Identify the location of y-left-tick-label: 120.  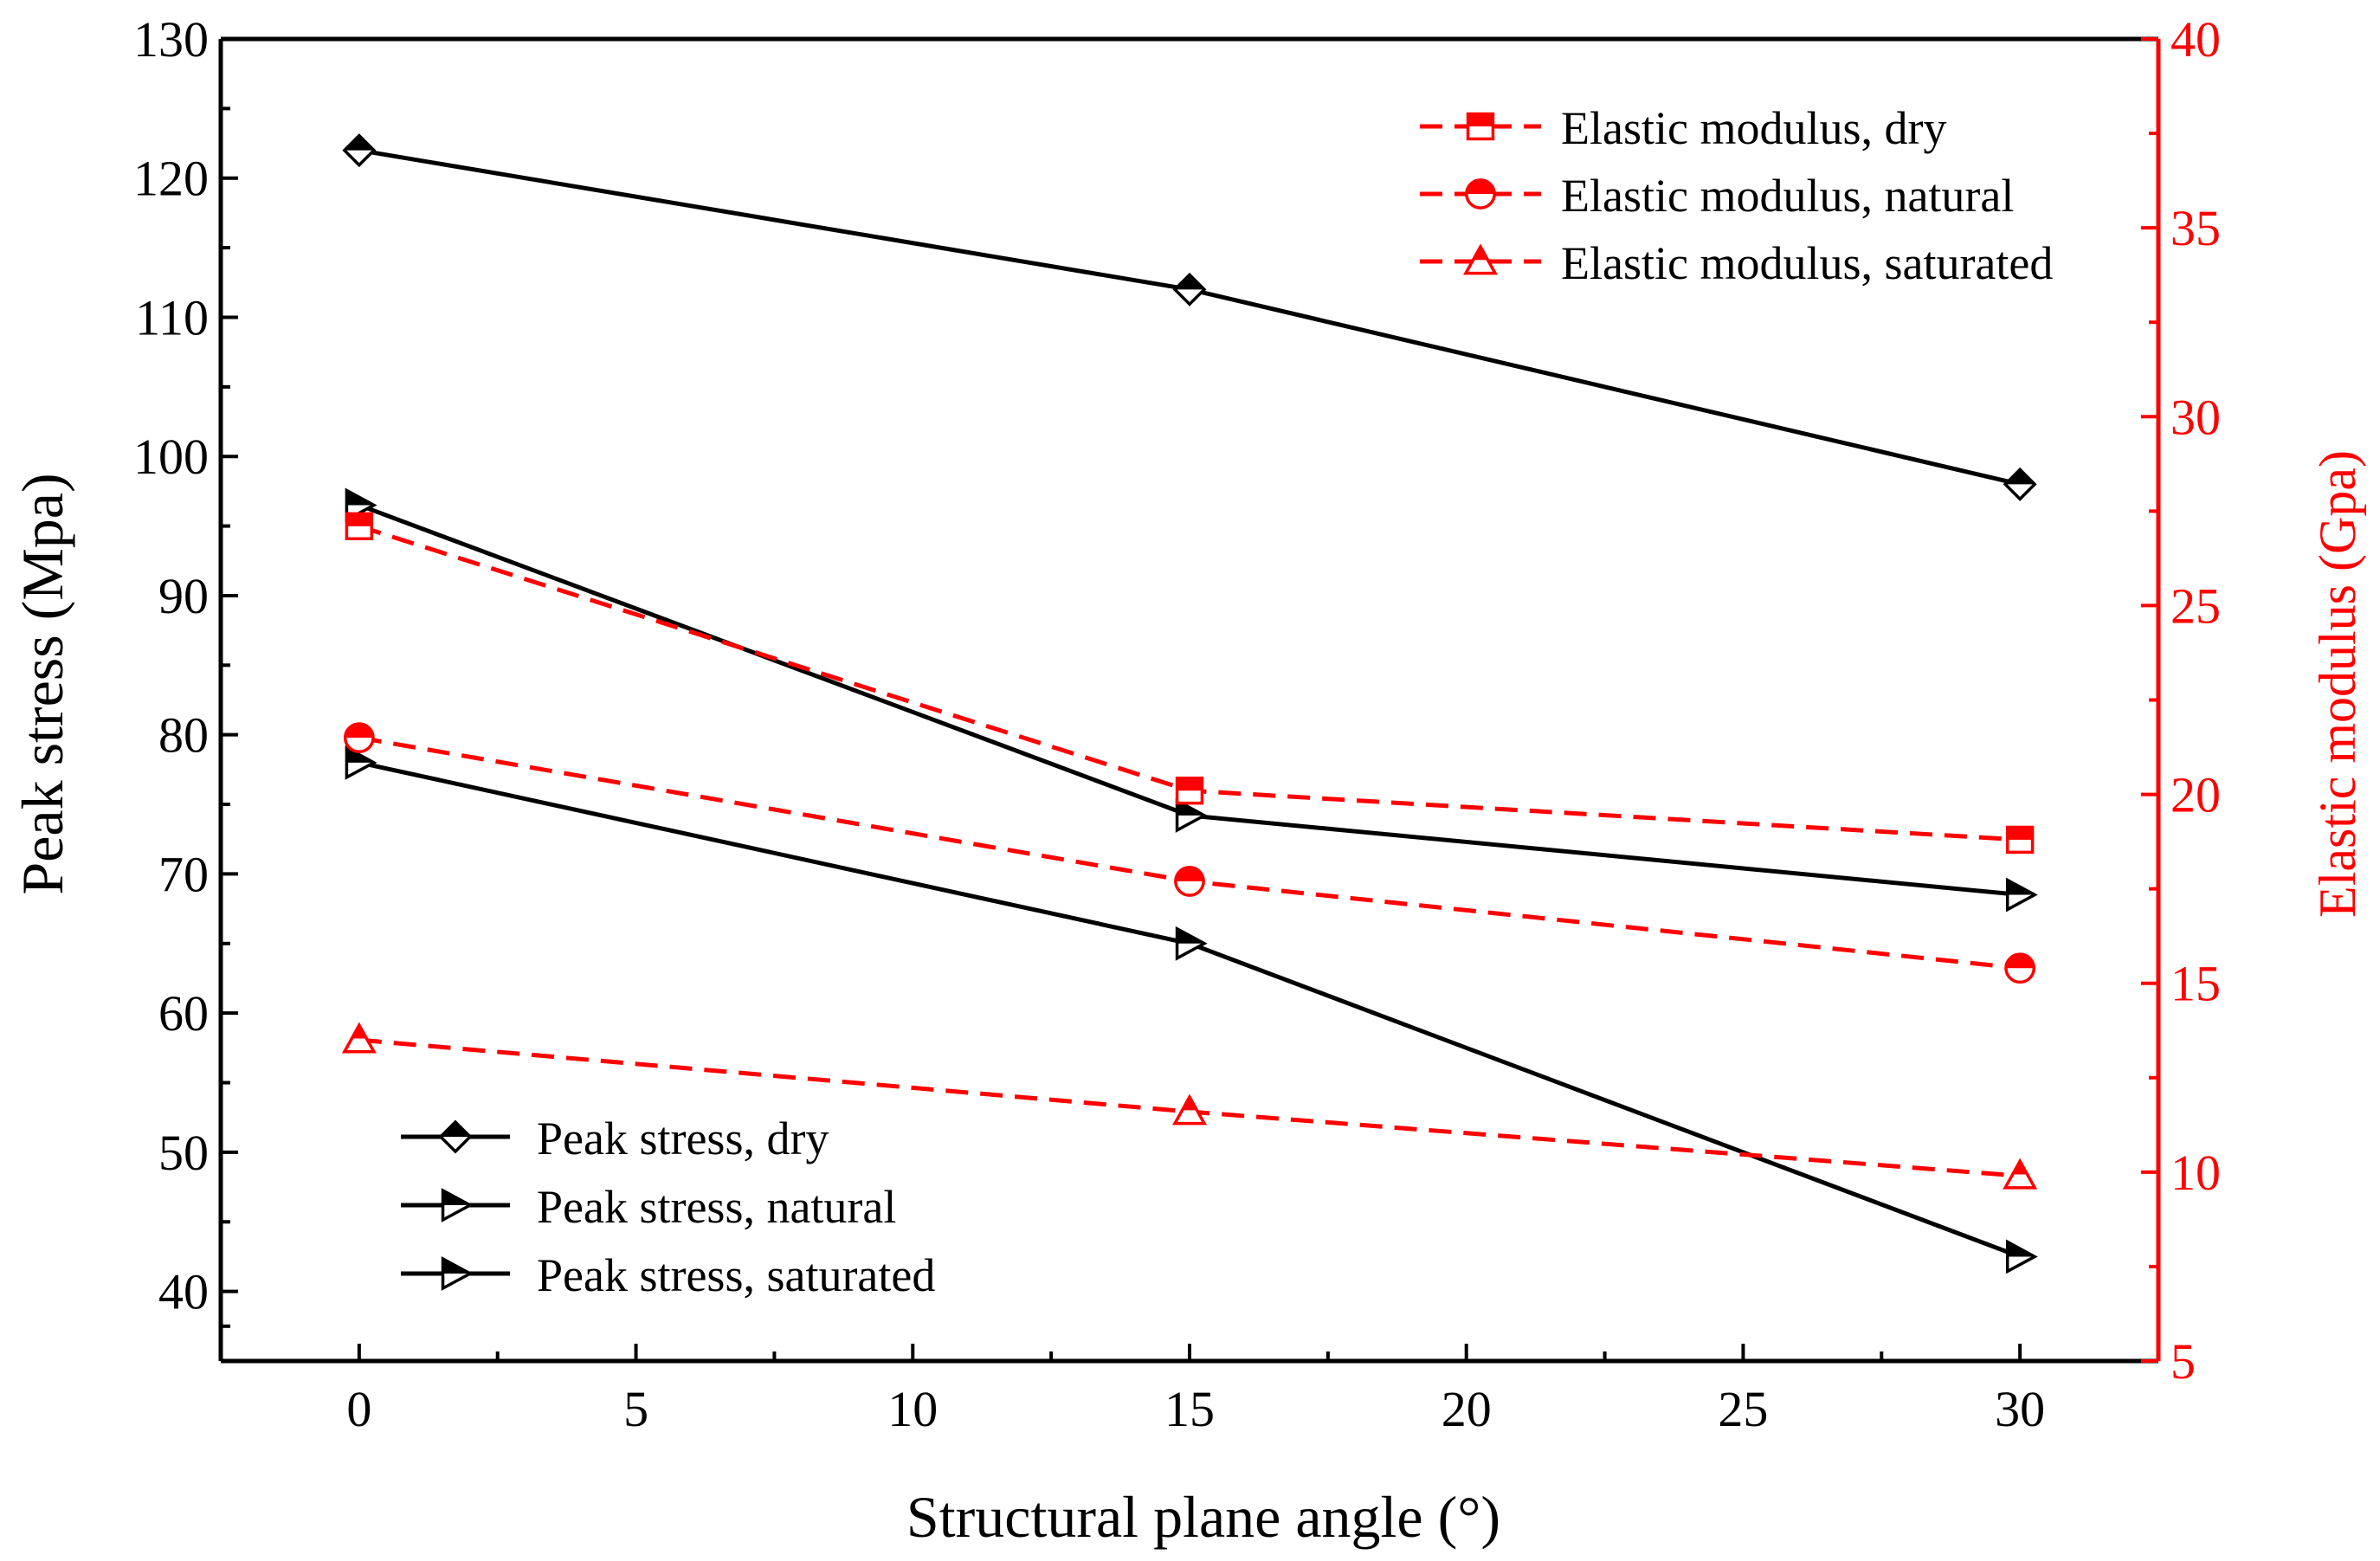
(171, 179).